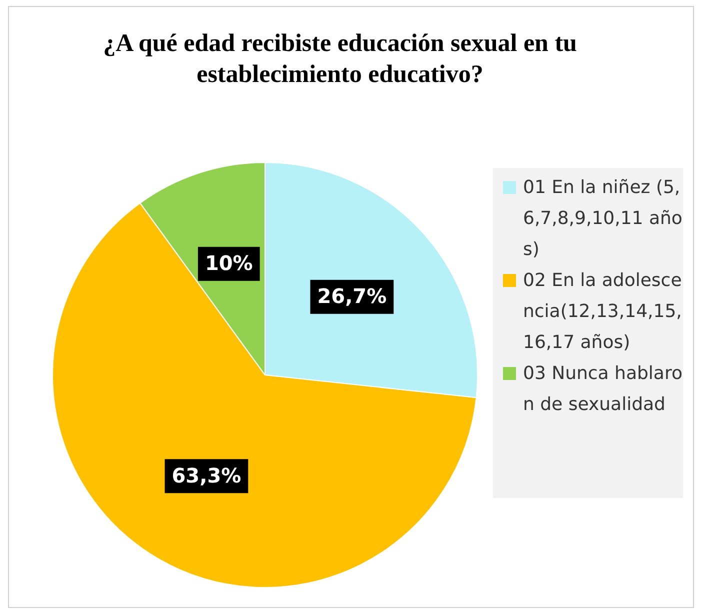 The image size is (701, 615). Describe the element at coordinates (602, 311) in the screenshot. I see `legend-label: 02 En la adolescencia(12,13,14,15,16,17 años)` at that location.